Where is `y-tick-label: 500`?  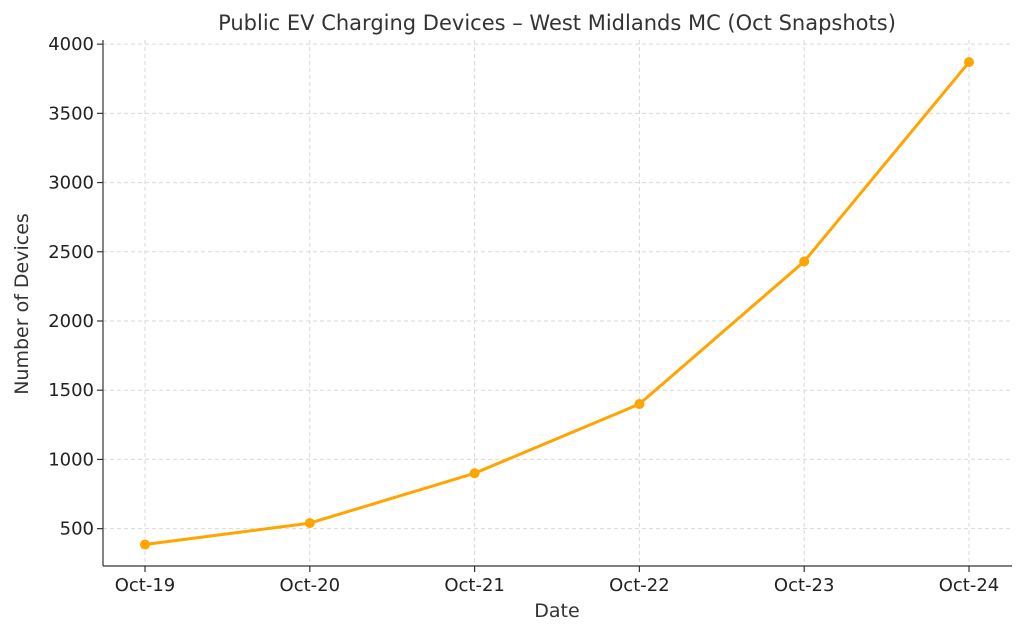 y-tick-label: 500 is located at coordinates (77, 529).